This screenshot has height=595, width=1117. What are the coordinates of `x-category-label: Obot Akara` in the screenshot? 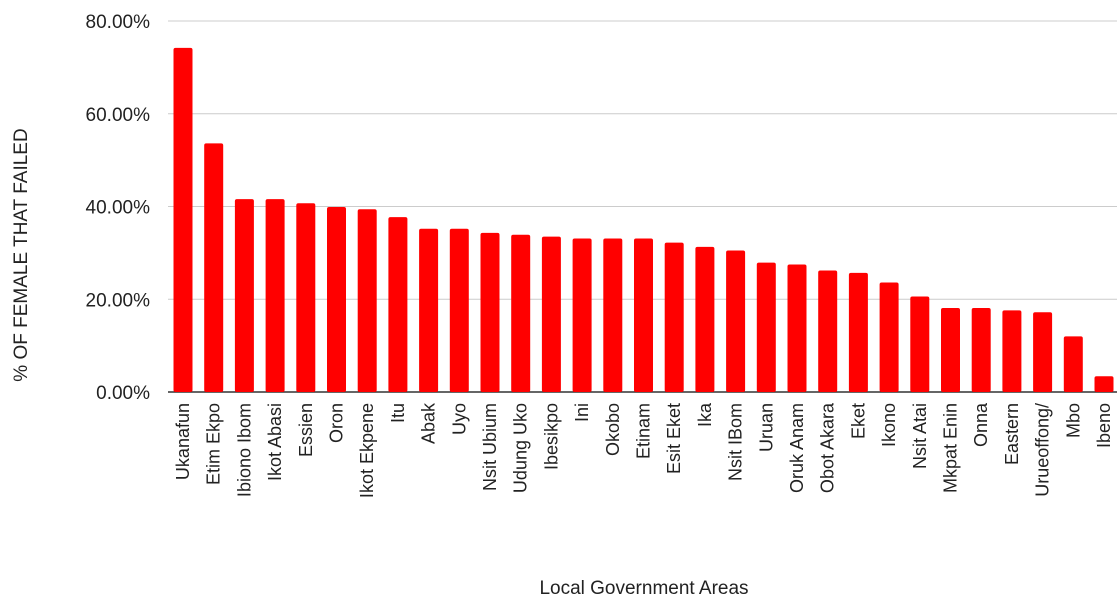 It's located at (828, 447).